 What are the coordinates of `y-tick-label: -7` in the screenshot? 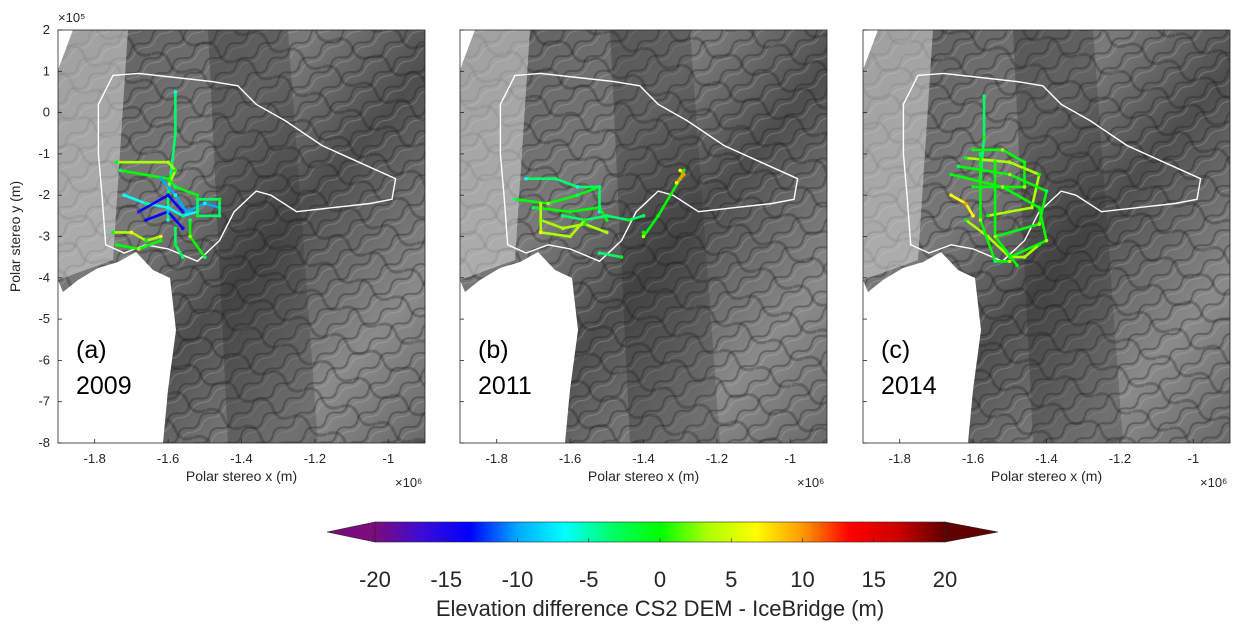 It's located at (44, 401).